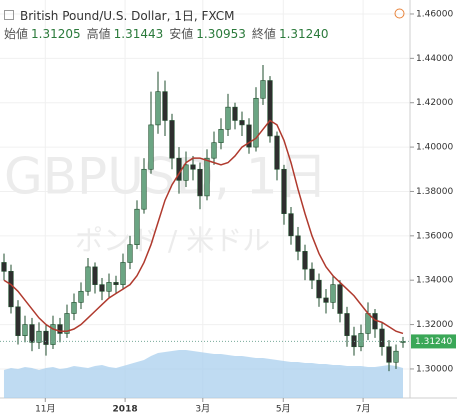 This screenshot has width=457, height=420. What do you see at coordinates (434, 192) in the screenshot?
I see `y-tick-label: 1.38000` at bounding box center [434, 192].